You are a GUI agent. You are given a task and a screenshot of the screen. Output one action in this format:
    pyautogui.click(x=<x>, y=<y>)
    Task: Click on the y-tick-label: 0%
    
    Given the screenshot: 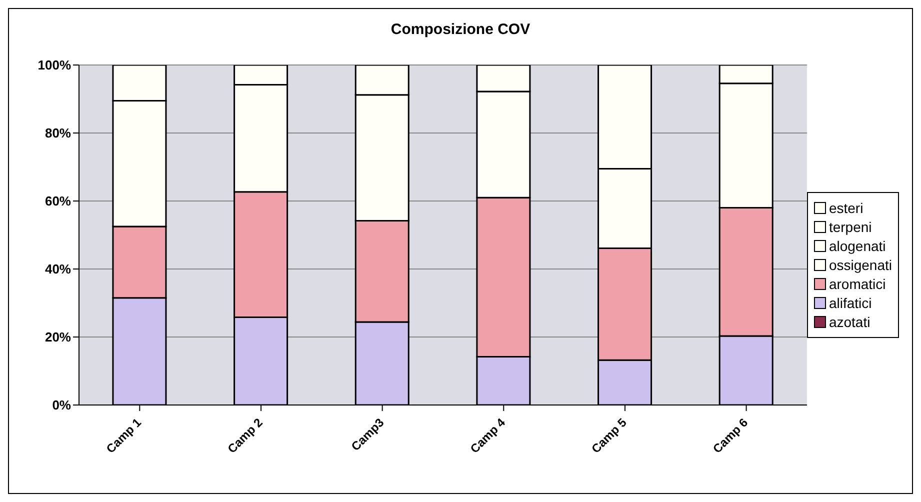 What is the action you would take?
    pyautogui.click(x=62, y=405)
    